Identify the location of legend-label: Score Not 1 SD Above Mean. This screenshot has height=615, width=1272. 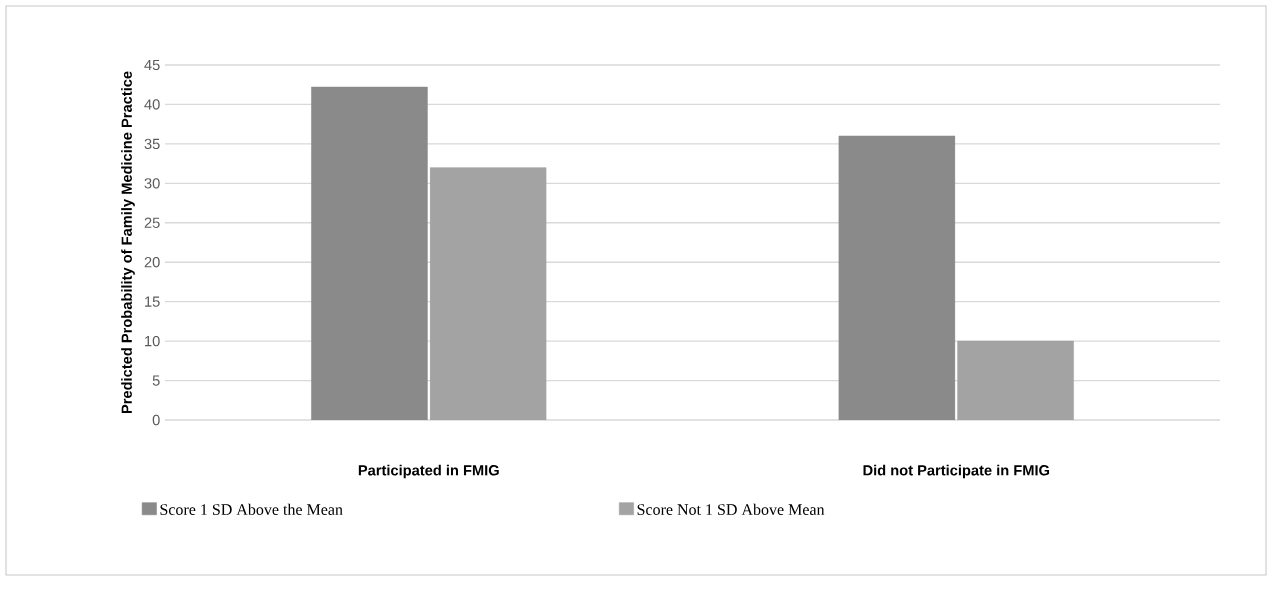
(731, 509).